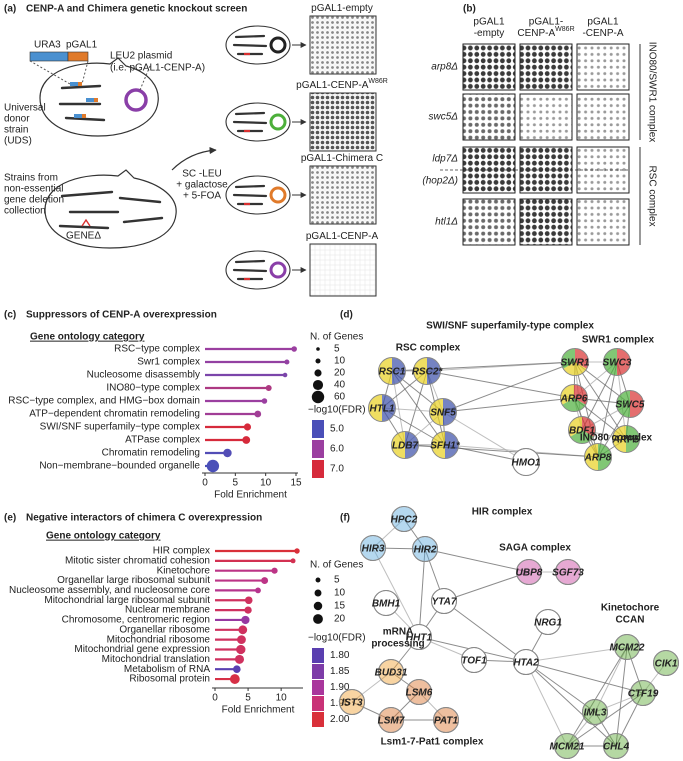 This screenshot has height=761, width=683. What do you see at coordinates (201, 174) in the screenshot?
I see `media-label: SC -LEU` at bounding box center [201, 174].